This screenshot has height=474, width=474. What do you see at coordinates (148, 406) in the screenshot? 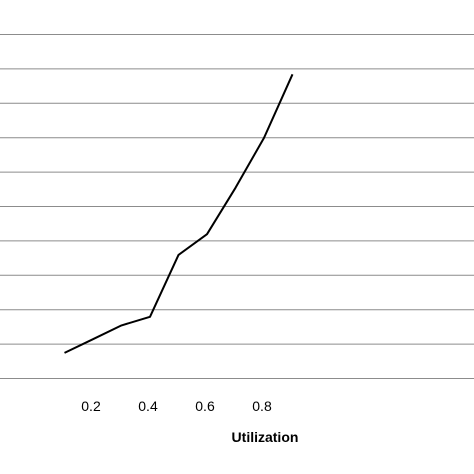
I see `x-tick-label: 0.4` at bounding box center [148, 406].